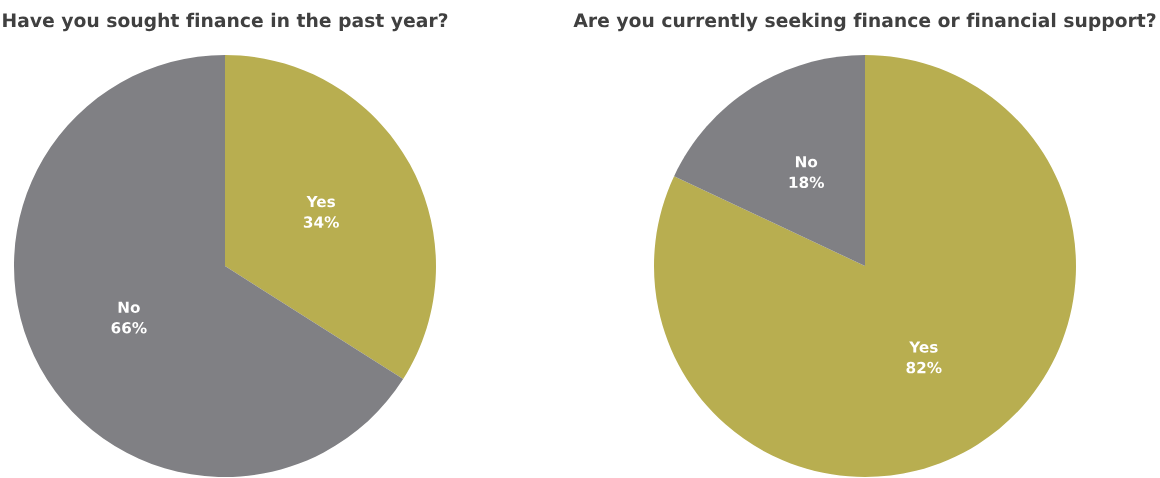 This screenshot has height=478, width=1160. Describe the element at coordinates (807, 182) in the screenshot. I see `data-label: 18%` at that location.